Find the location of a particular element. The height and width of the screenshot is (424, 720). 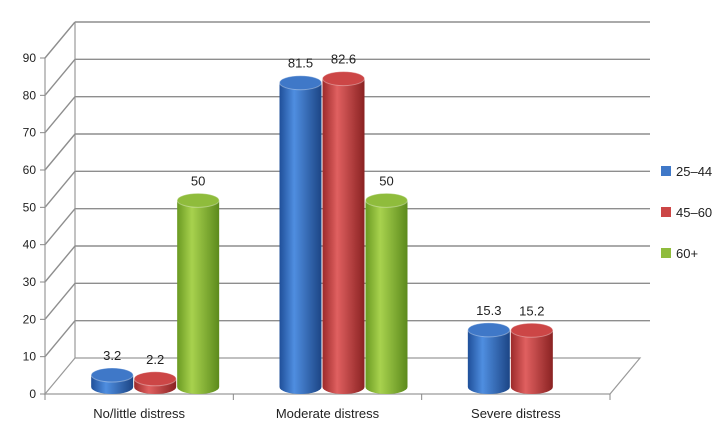

y-tick-label: 60 is located at coordinates (30, 170).